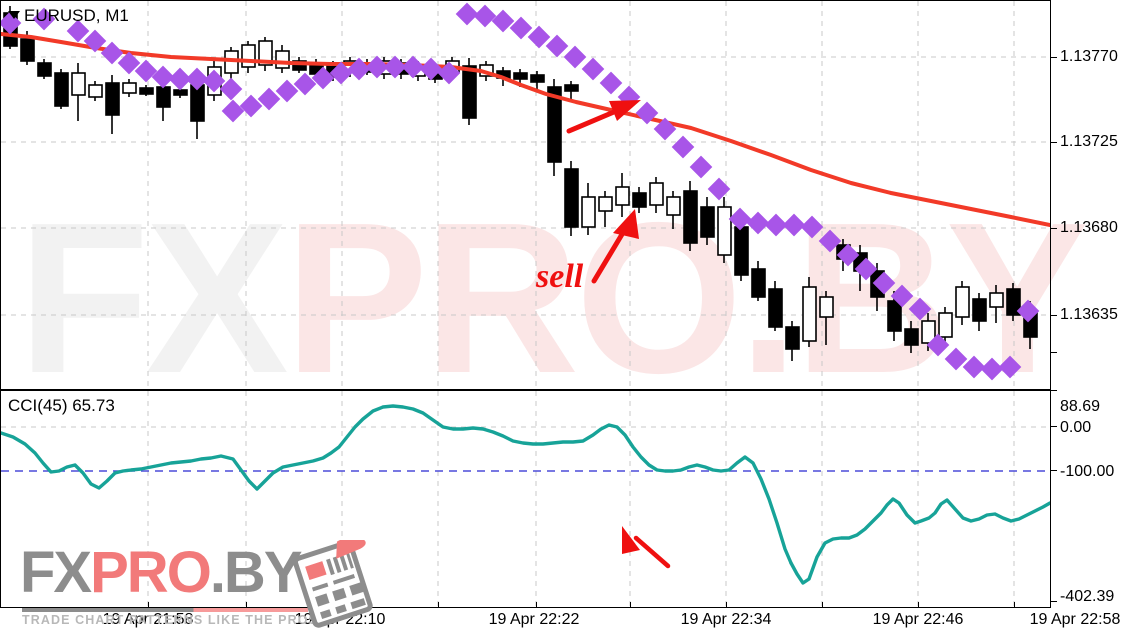  Describe the element at coordinates (1087, 596) in the screenshot. I see `cci-axis-label-3: -402.39` at that location.